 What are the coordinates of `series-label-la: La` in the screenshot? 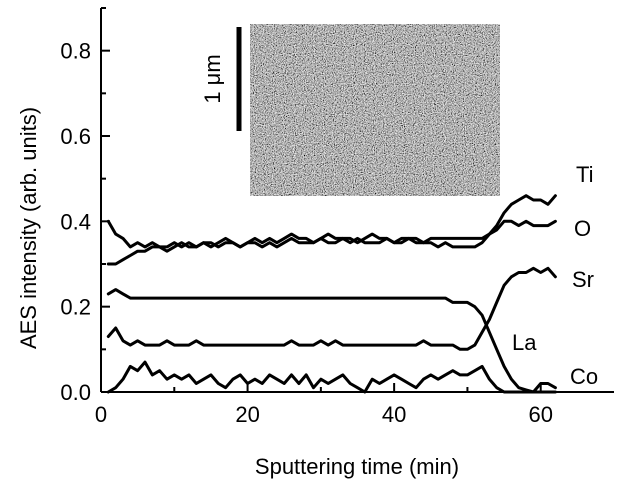 It's located at (524, 342).